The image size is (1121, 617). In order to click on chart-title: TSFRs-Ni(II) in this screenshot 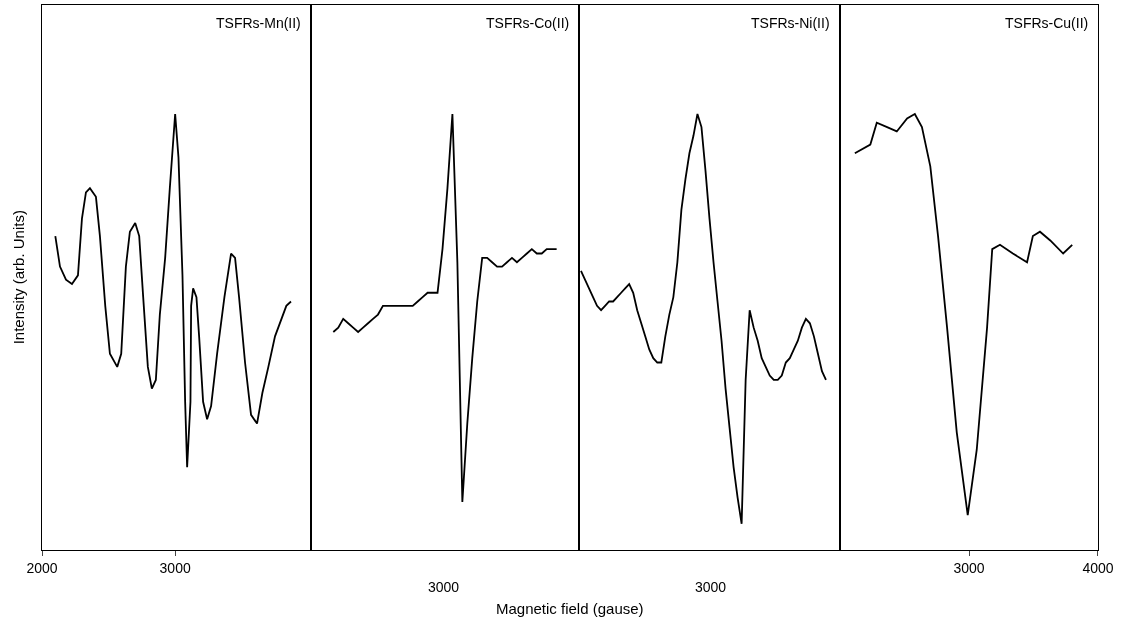, I will do `click(790, 23)`.